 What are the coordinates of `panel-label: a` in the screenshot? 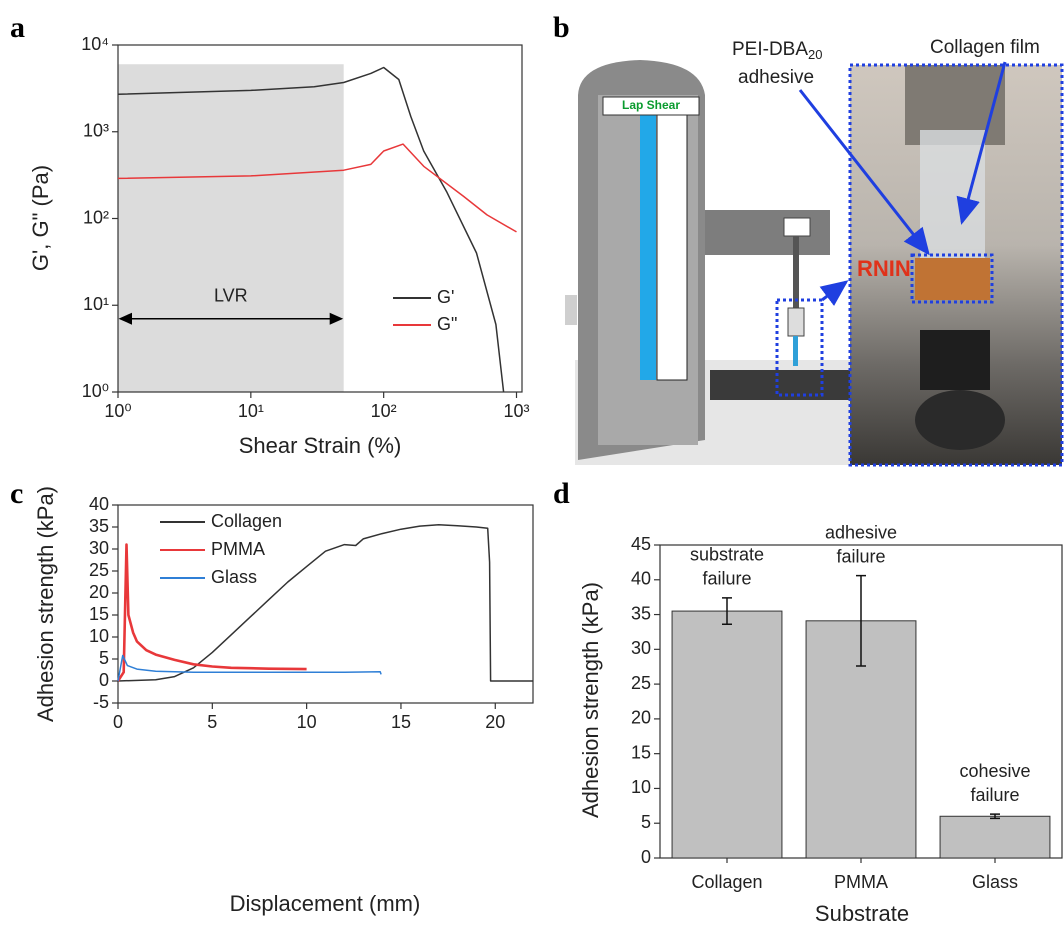 It's located at (17, 27).